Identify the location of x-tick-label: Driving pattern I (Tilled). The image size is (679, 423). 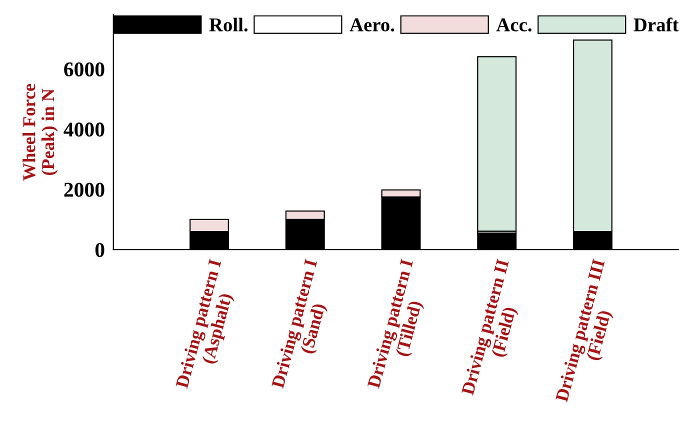
(396, 324).